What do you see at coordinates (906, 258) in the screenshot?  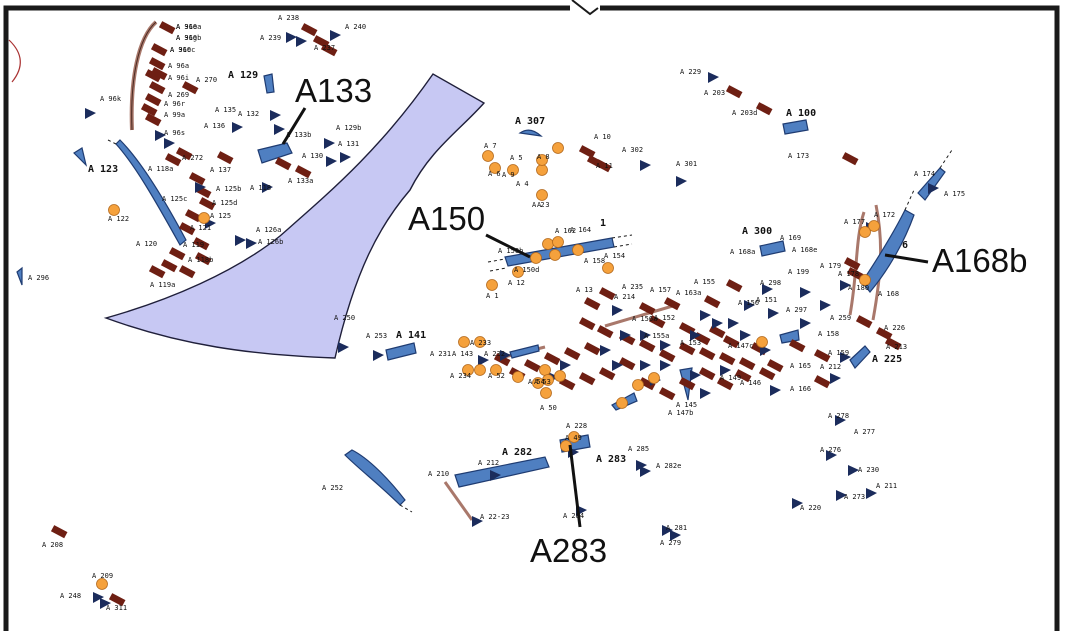 I see `leader-a168b` at bounding box center [906, 258].